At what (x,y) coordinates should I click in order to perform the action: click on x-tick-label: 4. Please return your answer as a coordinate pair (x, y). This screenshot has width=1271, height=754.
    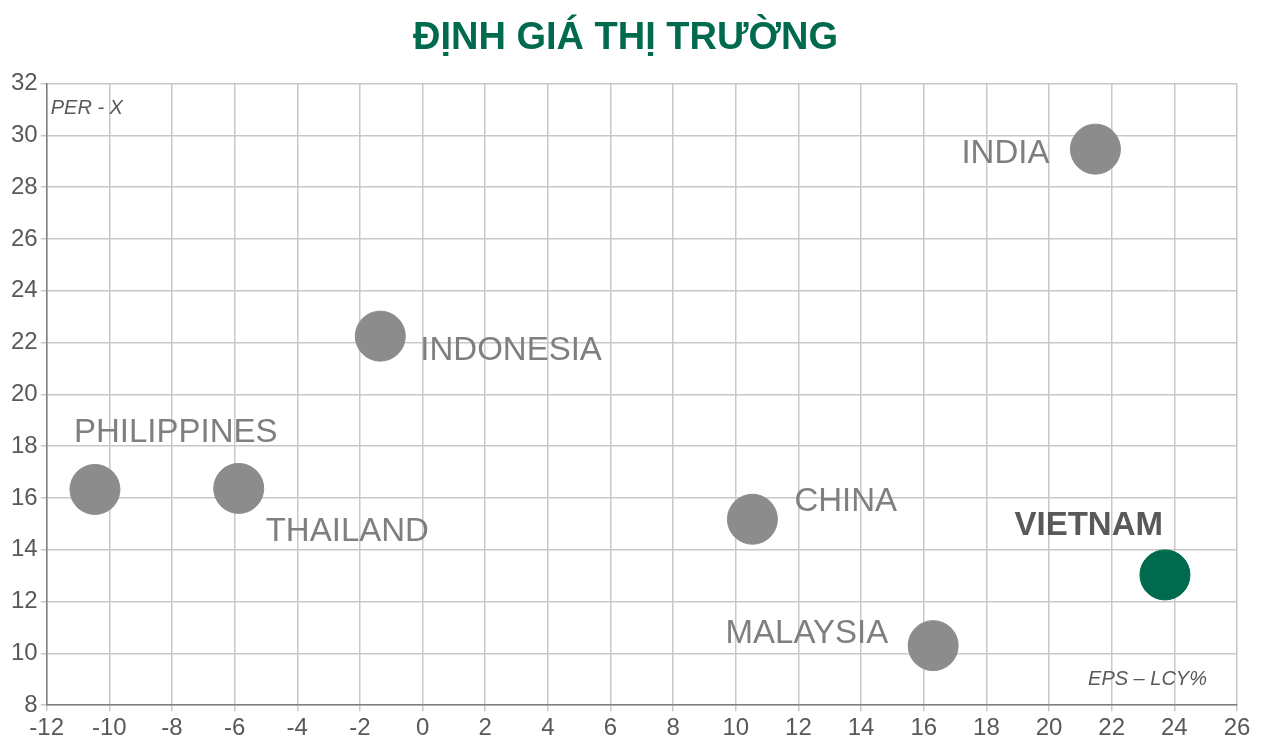
    Looking at the image, I should click on (548, 727).